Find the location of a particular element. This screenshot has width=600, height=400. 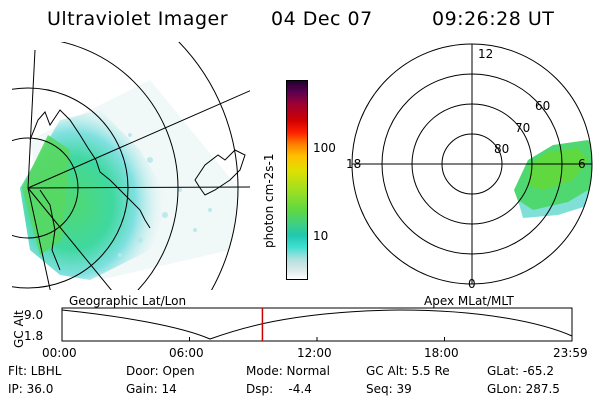

colorbar-unit-label: photon cm-2s-1 is located at coordinates (269, 201).